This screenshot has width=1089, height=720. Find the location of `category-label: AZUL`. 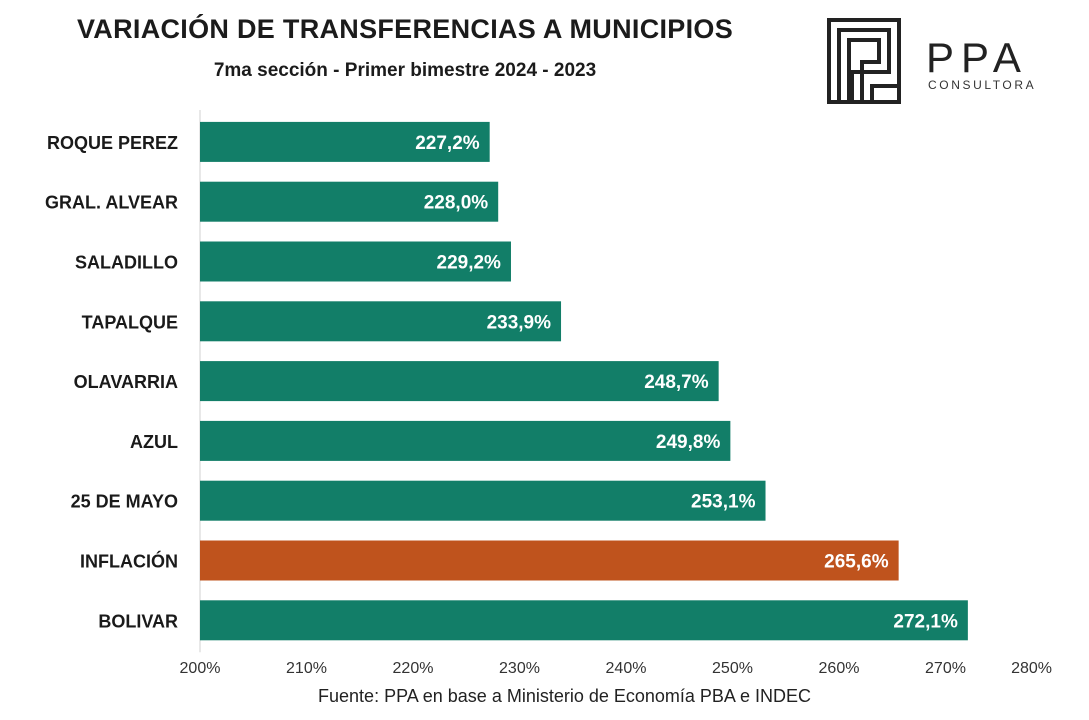

category-label: AZUL is located at coordinates (154, 442).